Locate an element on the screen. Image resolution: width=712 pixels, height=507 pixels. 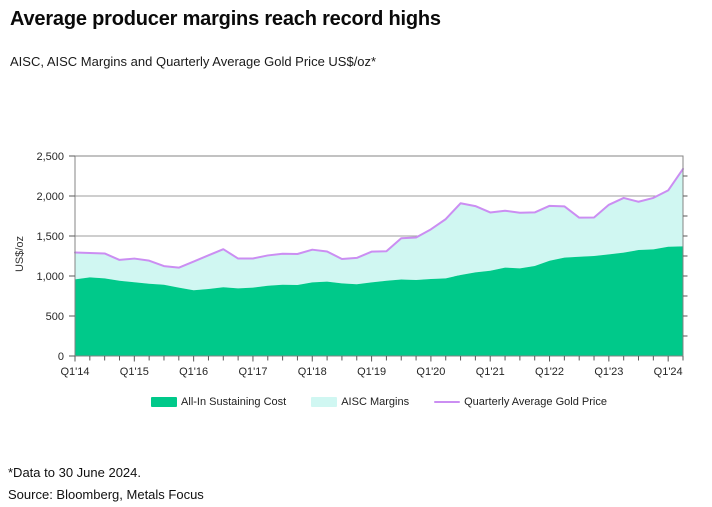
legend-item-margins: AISC Margins is located at coordinates (360, 402).